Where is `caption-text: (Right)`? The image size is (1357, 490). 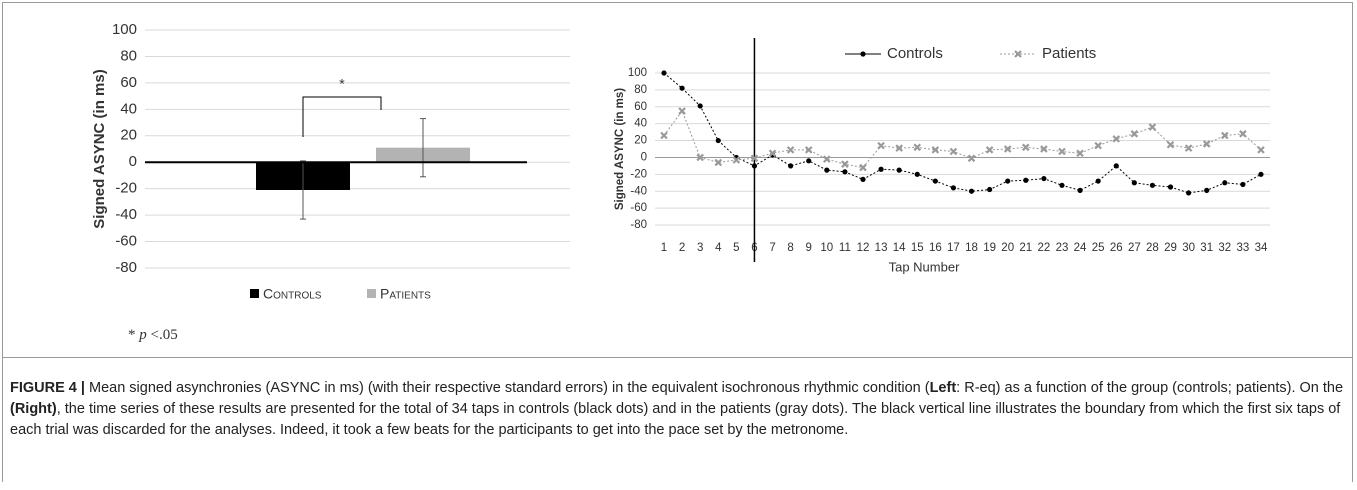 caption-text: (Right) is located at coordinates (33, 409).